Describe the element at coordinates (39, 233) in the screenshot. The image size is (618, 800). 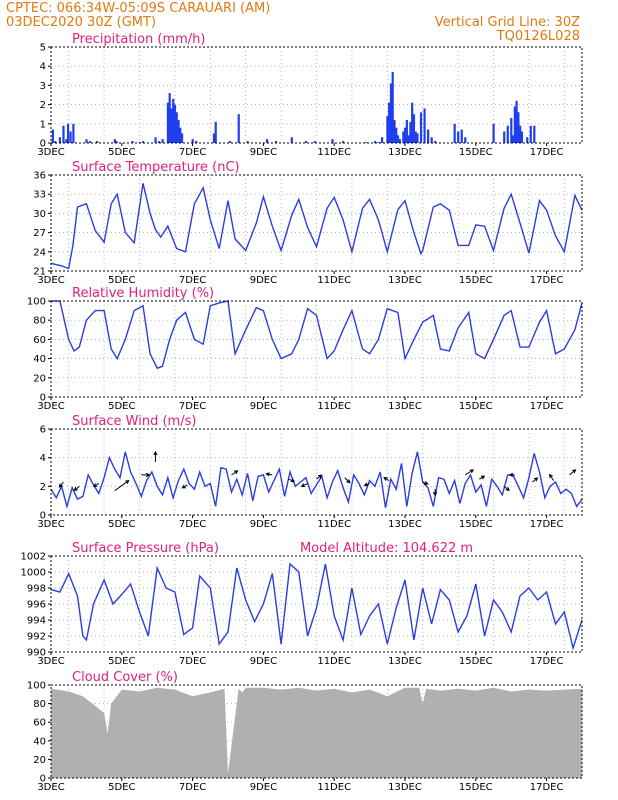
I see `y-tick-label: 27` at that location.